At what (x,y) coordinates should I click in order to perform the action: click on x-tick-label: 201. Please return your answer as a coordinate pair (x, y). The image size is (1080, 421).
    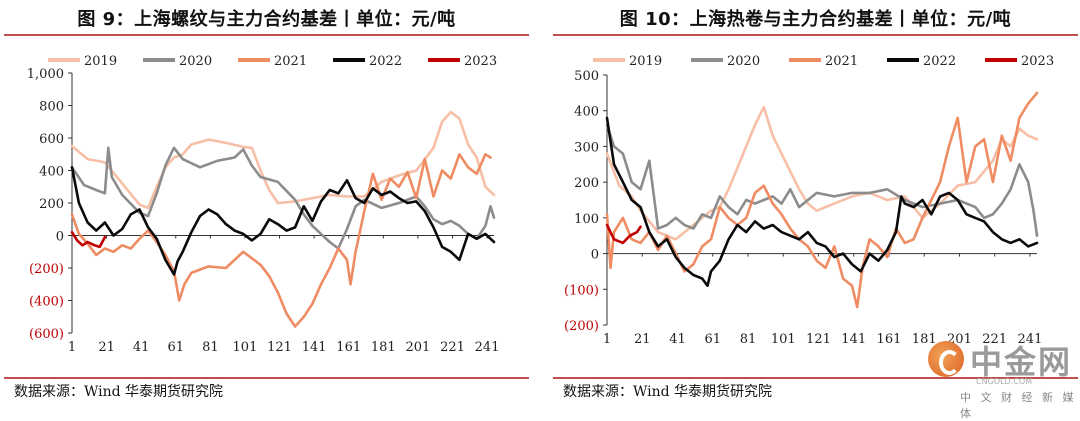
    Looking at the image, I should click on (417, 347).